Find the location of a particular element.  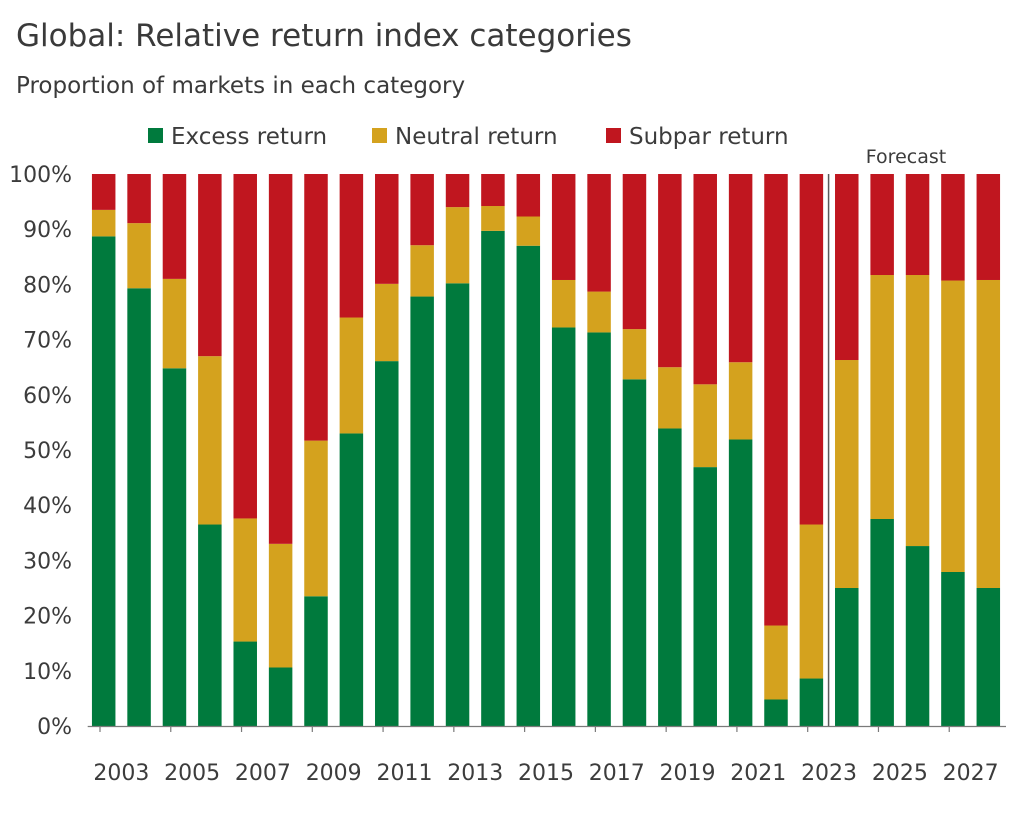

x-tick-label: 2021 is located at coordinates (758, 773).